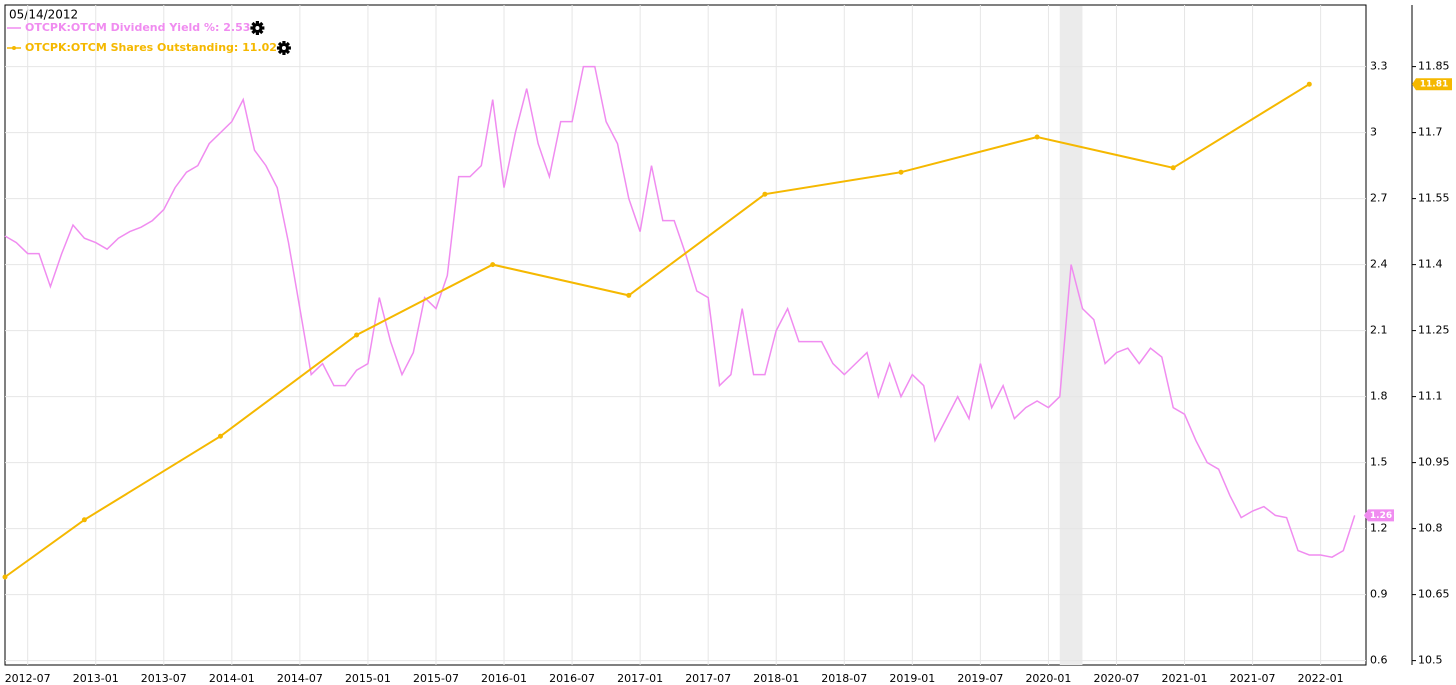  Describe the element at coordinates (1379, 330) in the screenshot. I see `y-tick-label: 2.1` at that location.